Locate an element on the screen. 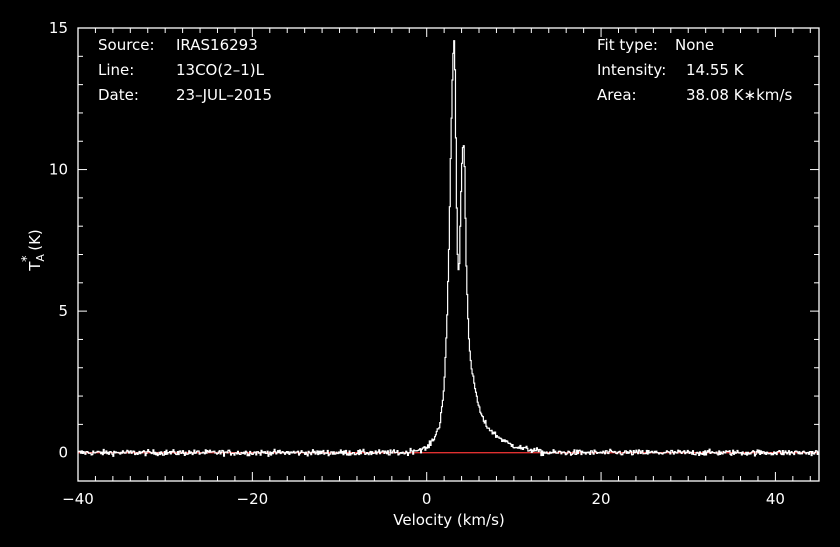 This screenshot has width=840, height=547. info-area-label: Area: is located at coordinates (617, 95).